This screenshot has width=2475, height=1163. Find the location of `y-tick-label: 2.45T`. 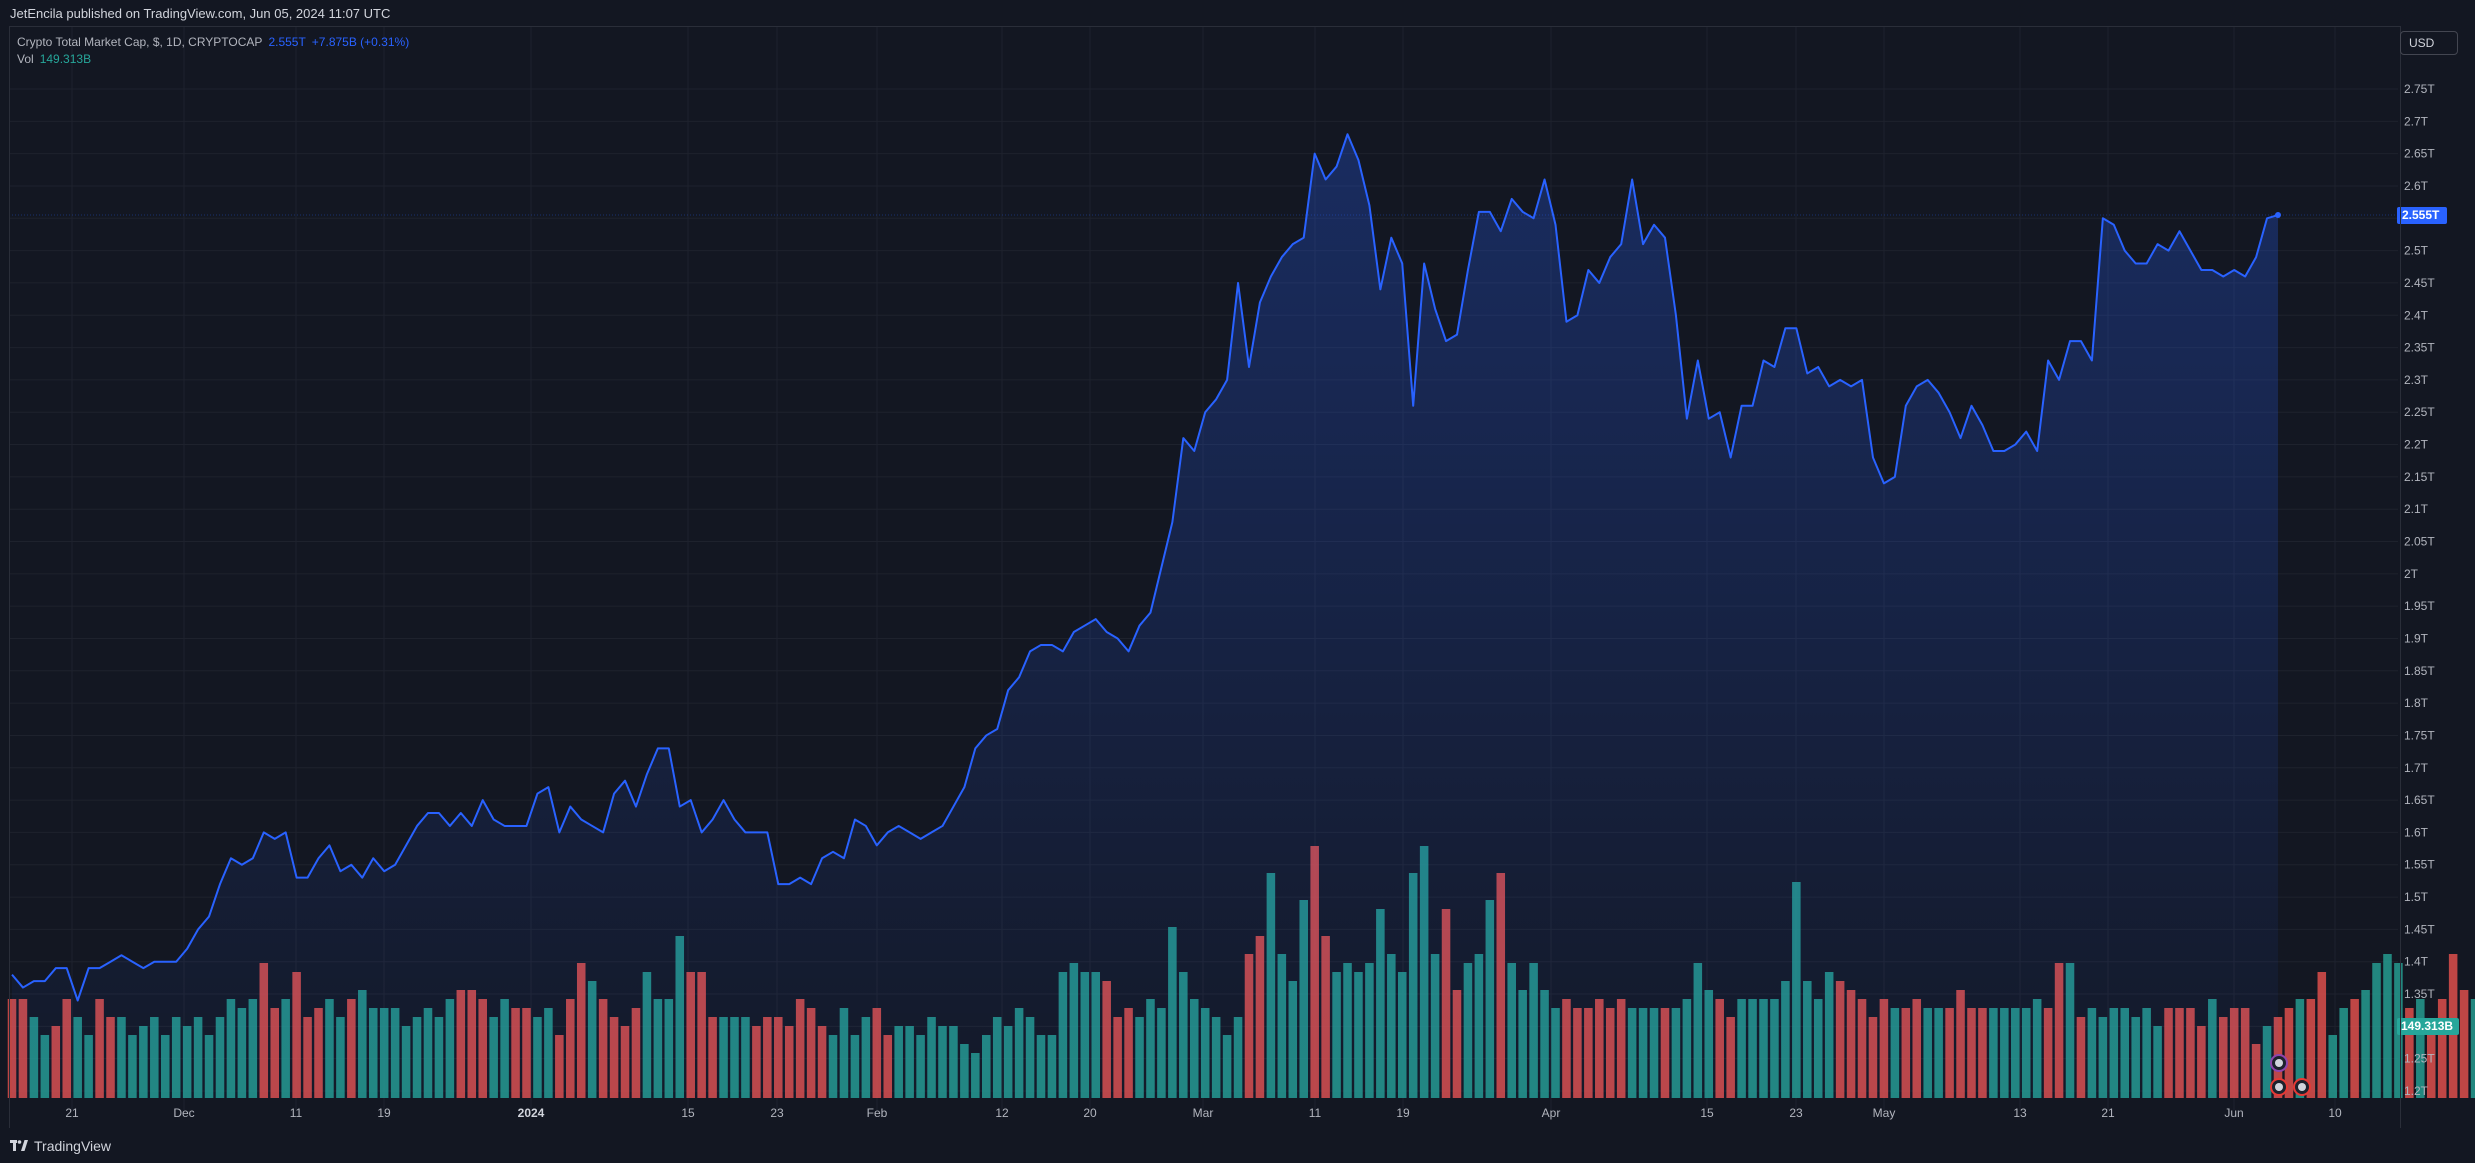

y-tick-label: 2.45T is located at coordinates (2419, 283).